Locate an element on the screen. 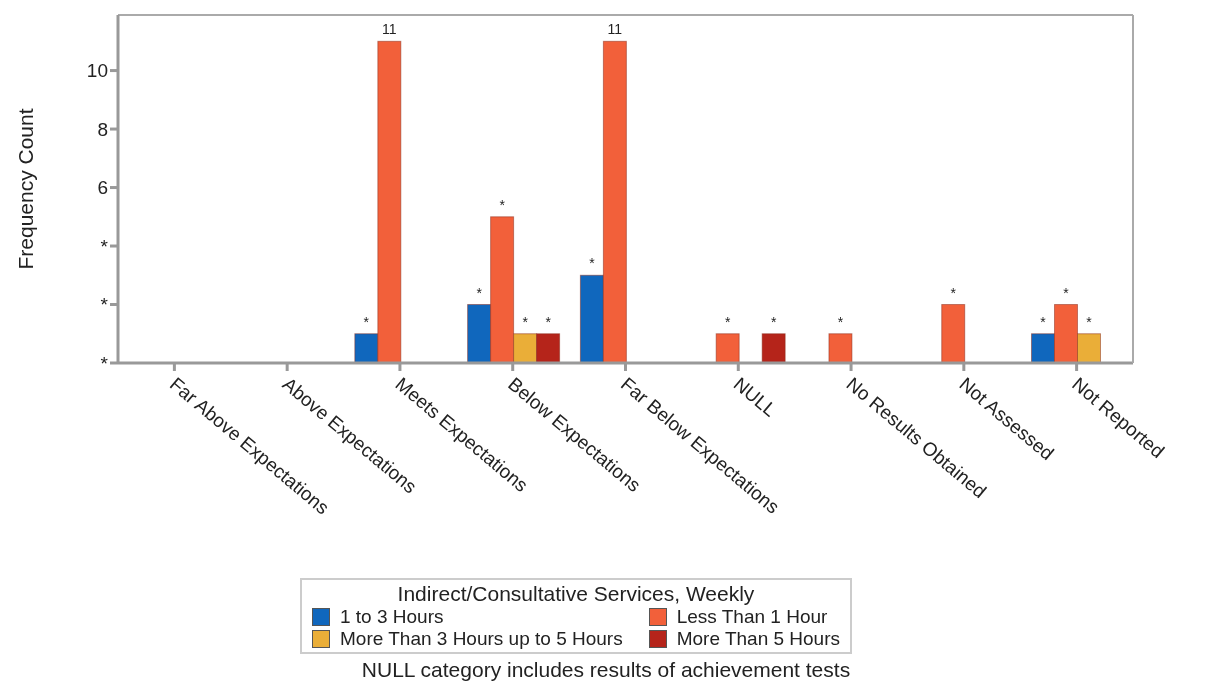 Image resolution: width=1214 pixels, height=700 pixels. y-tick-label: 6 is located at coordinates (102, 188).